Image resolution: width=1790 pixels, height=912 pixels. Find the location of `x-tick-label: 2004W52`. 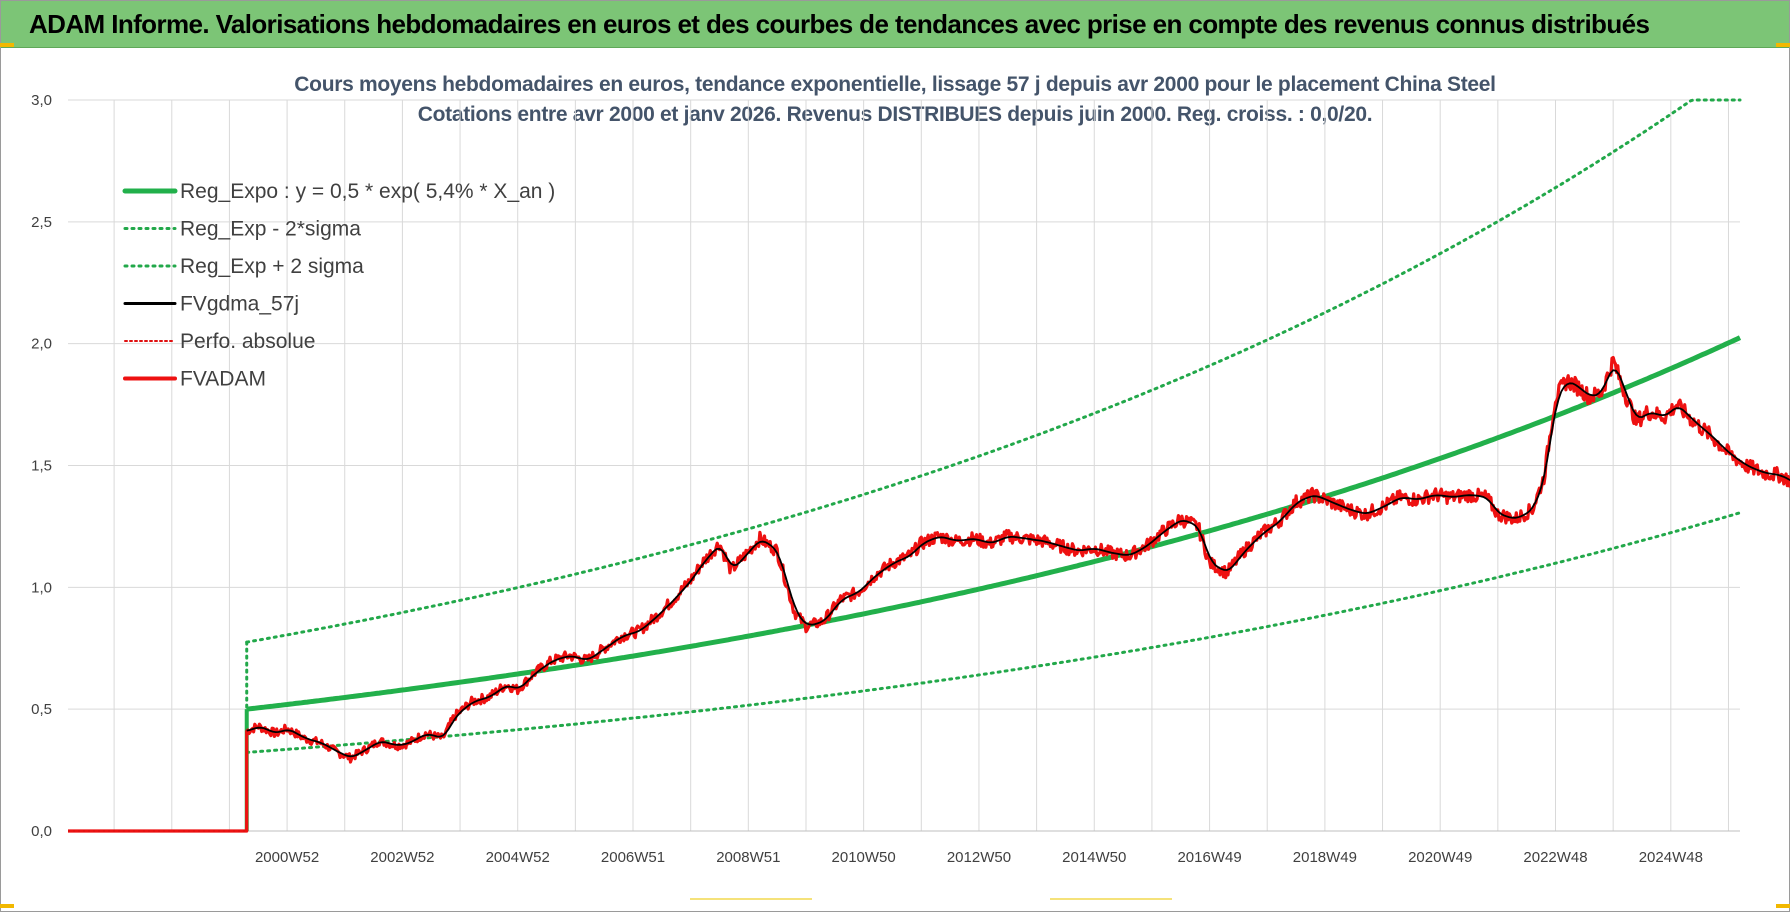

x-tick-label: 2004W52 is located at coordinates (518, 857).